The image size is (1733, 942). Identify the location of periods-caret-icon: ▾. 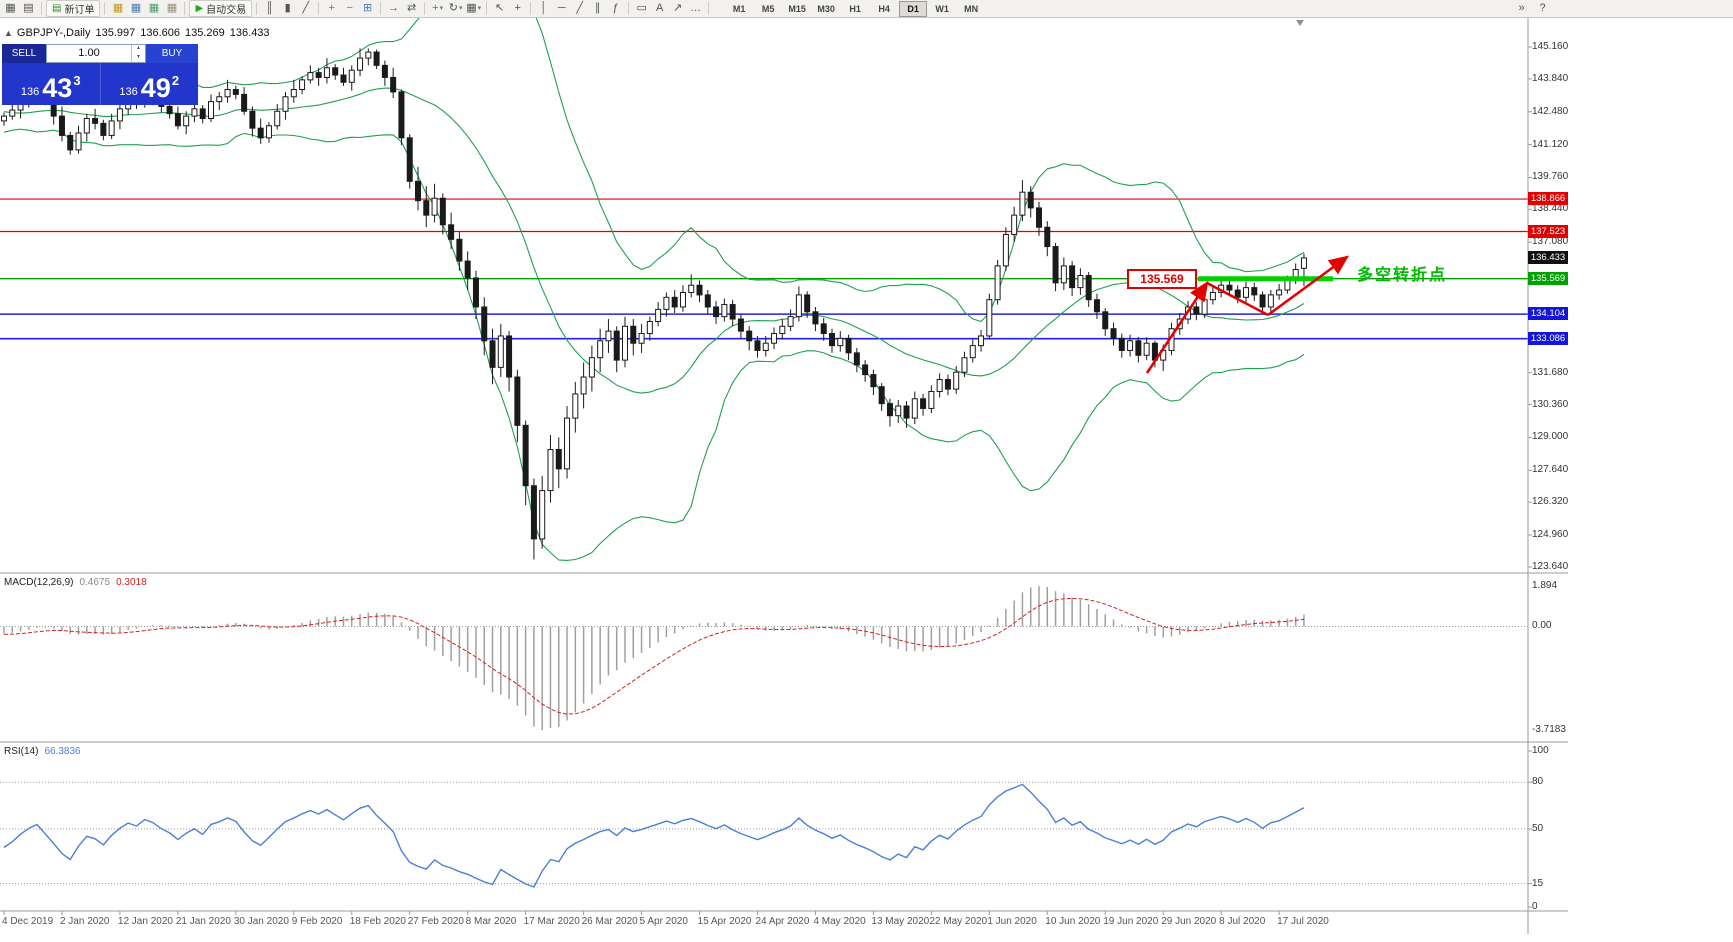
(461, 8).